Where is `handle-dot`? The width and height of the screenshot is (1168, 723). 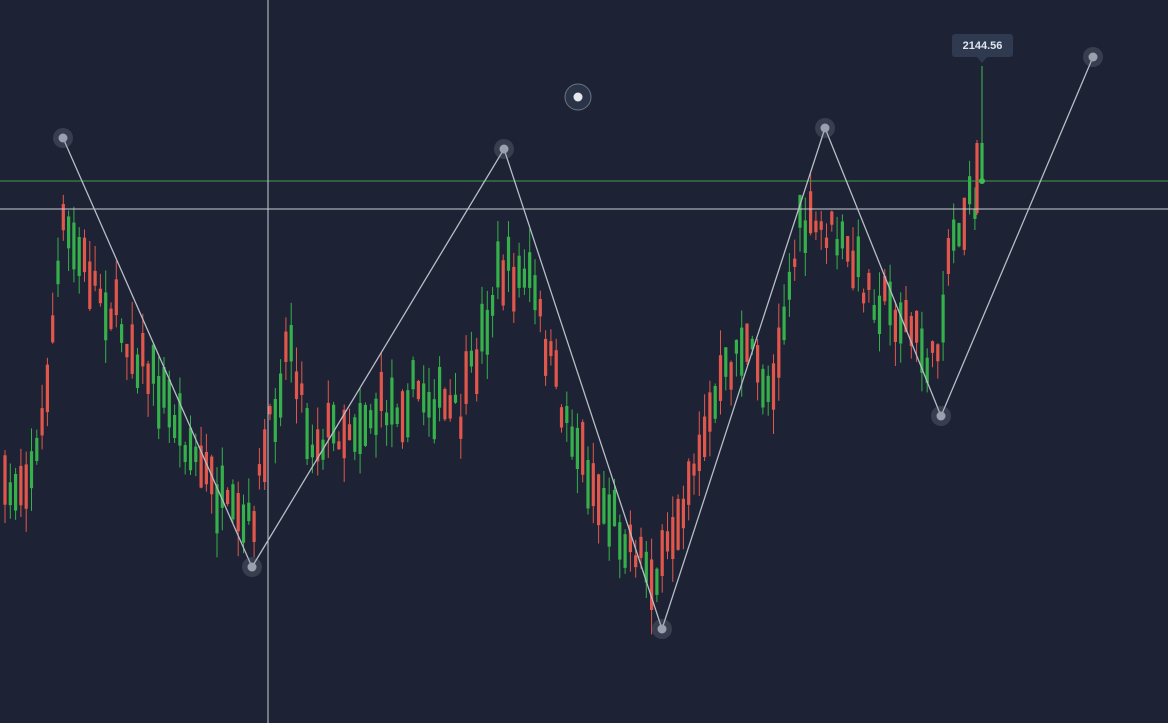 handle-dot is located at coordinates (578, 97).